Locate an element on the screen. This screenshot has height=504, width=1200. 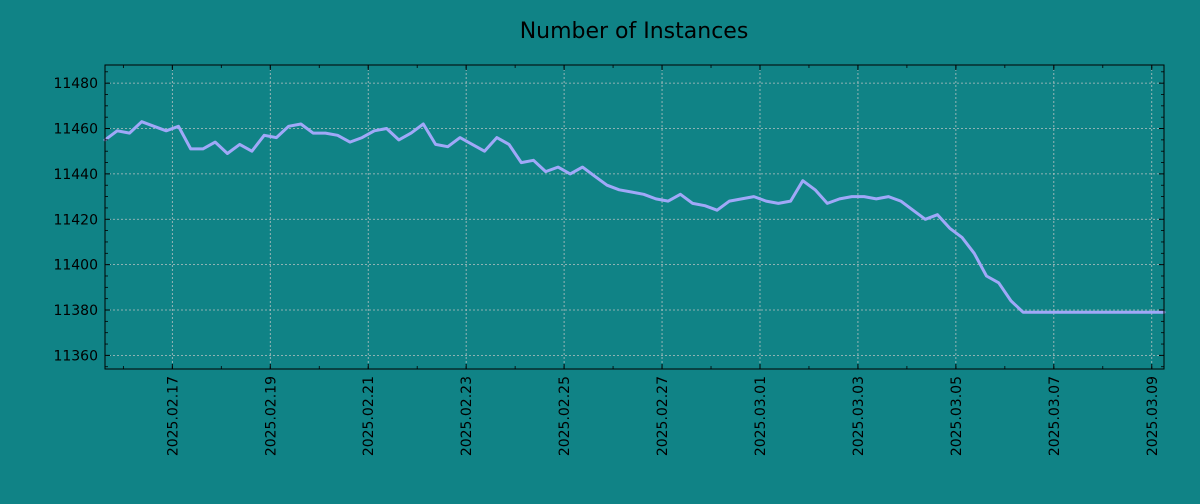
y-tick-label: 11360 is located at coordinates (75, 356).